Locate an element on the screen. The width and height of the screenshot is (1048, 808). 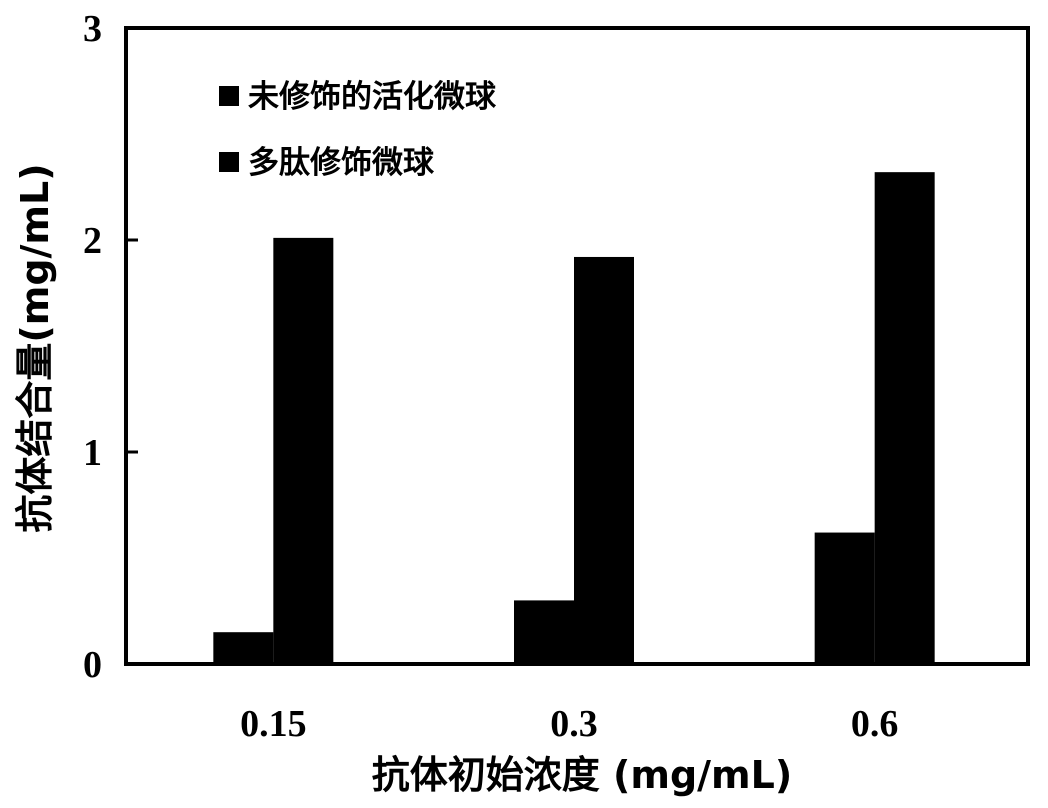
x-tick-label: 0.6 is located at coordinates (875, 724).